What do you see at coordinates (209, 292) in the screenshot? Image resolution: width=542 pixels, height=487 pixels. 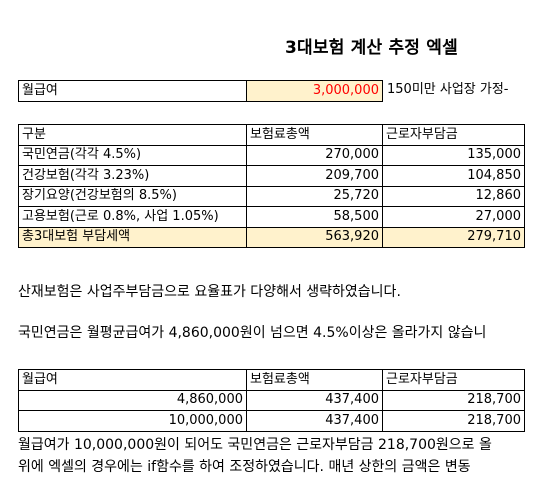 I see `note-industrial-insurance: 산재보험은 사업주부담금으로 요율표가 다양해서 생략하였습니다.` at bounding box center [209, 292].